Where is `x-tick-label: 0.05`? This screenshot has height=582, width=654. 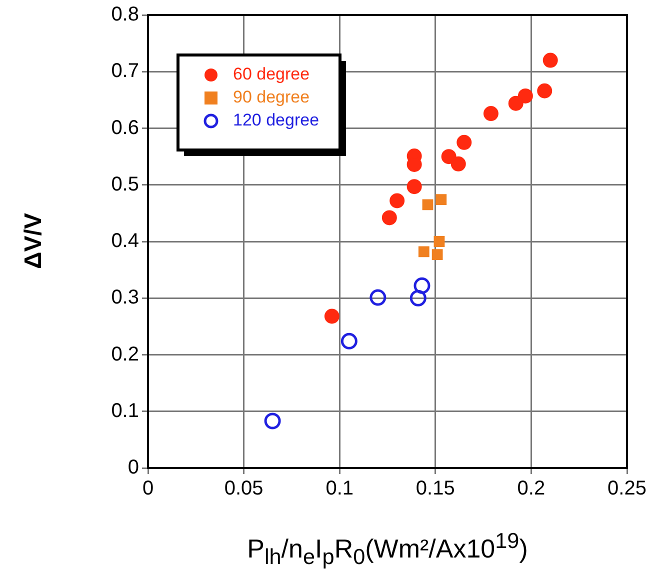 x-tick-label: 0.05 is located at coordinates (244, 489).